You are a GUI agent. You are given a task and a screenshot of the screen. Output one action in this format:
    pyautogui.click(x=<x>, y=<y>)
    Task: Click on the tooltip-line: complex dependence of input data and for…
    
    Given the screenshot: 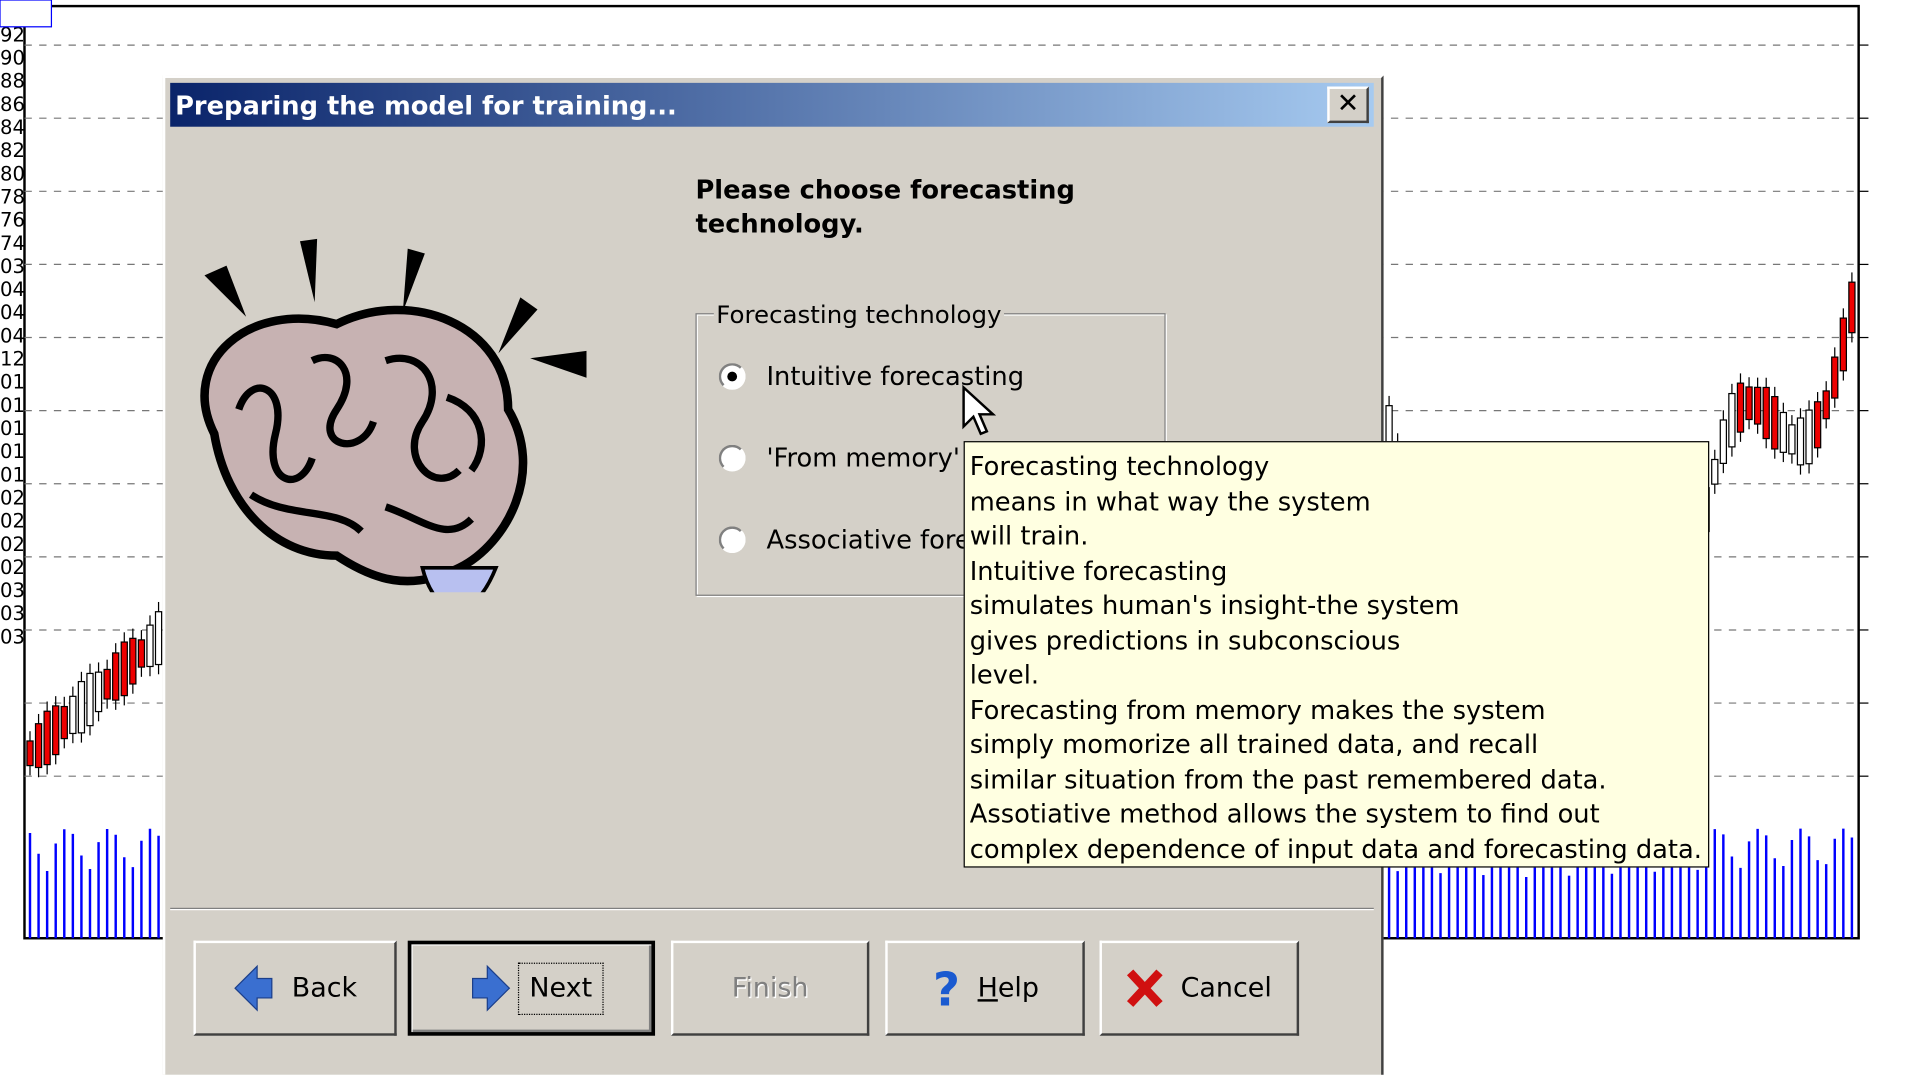 What is the action you would take?
    pyautogui.click(x=1335, y=849)
    